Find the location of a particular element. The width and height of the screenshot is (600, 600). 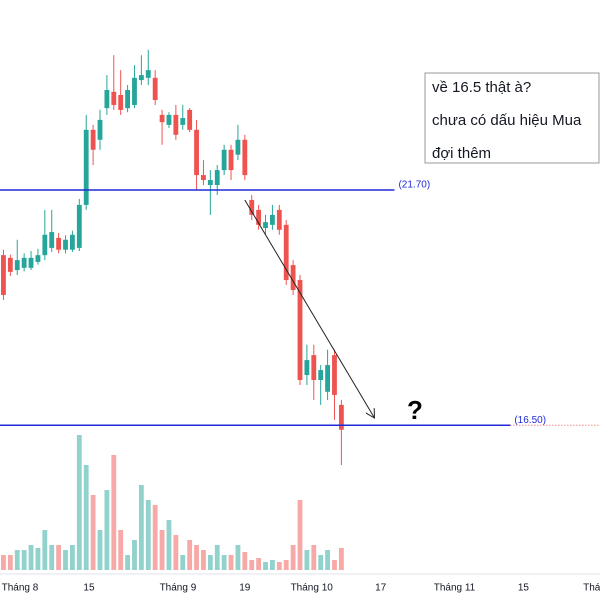

annotation-box is located at coordinates (512, 118).